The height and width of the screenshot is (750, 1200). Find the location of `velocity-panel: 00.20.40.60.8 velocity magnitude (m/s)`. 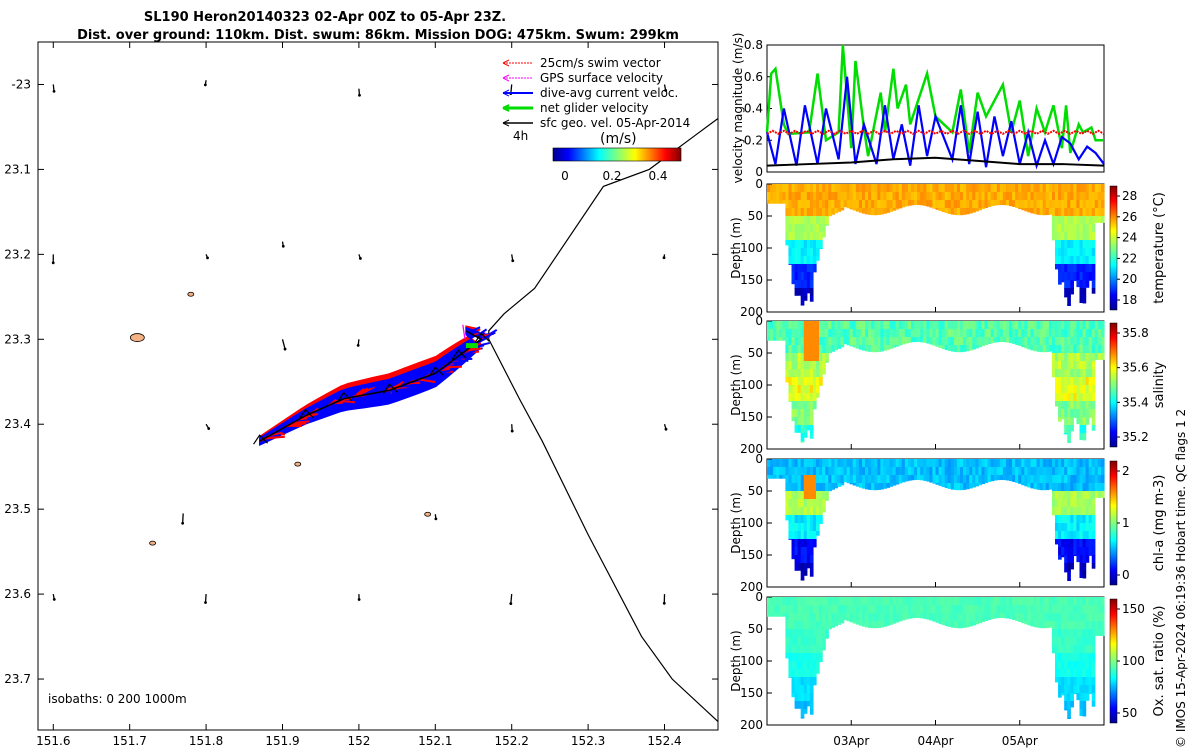

velocity-panel: 00.20.40.60.8 velocity magnitude (m/s) is located at coordinates (918, 108).